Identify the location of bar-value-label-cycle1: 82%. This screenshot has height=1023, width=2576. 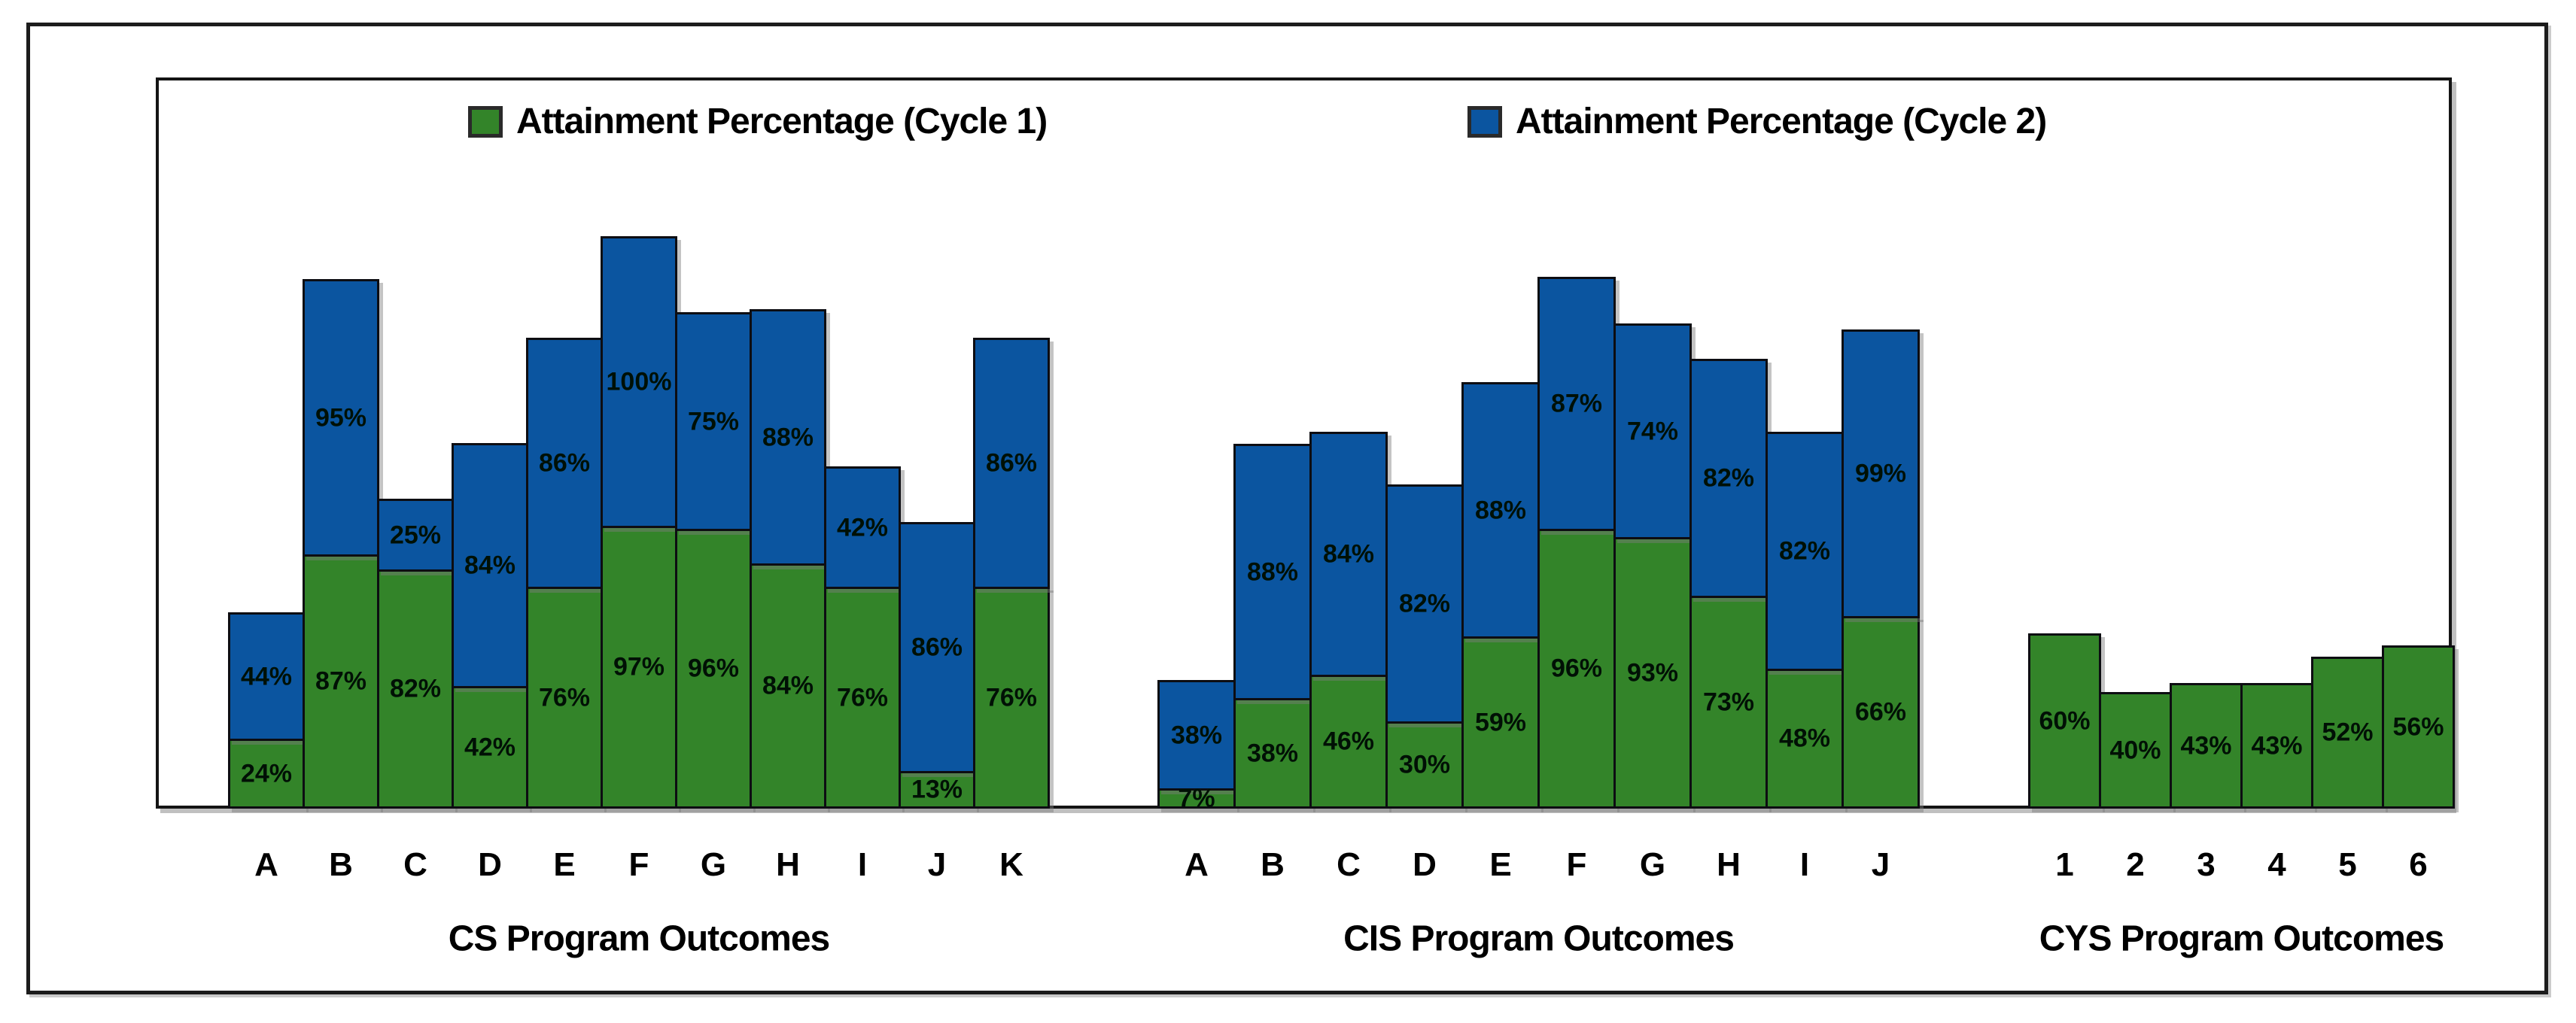
(415, 688).